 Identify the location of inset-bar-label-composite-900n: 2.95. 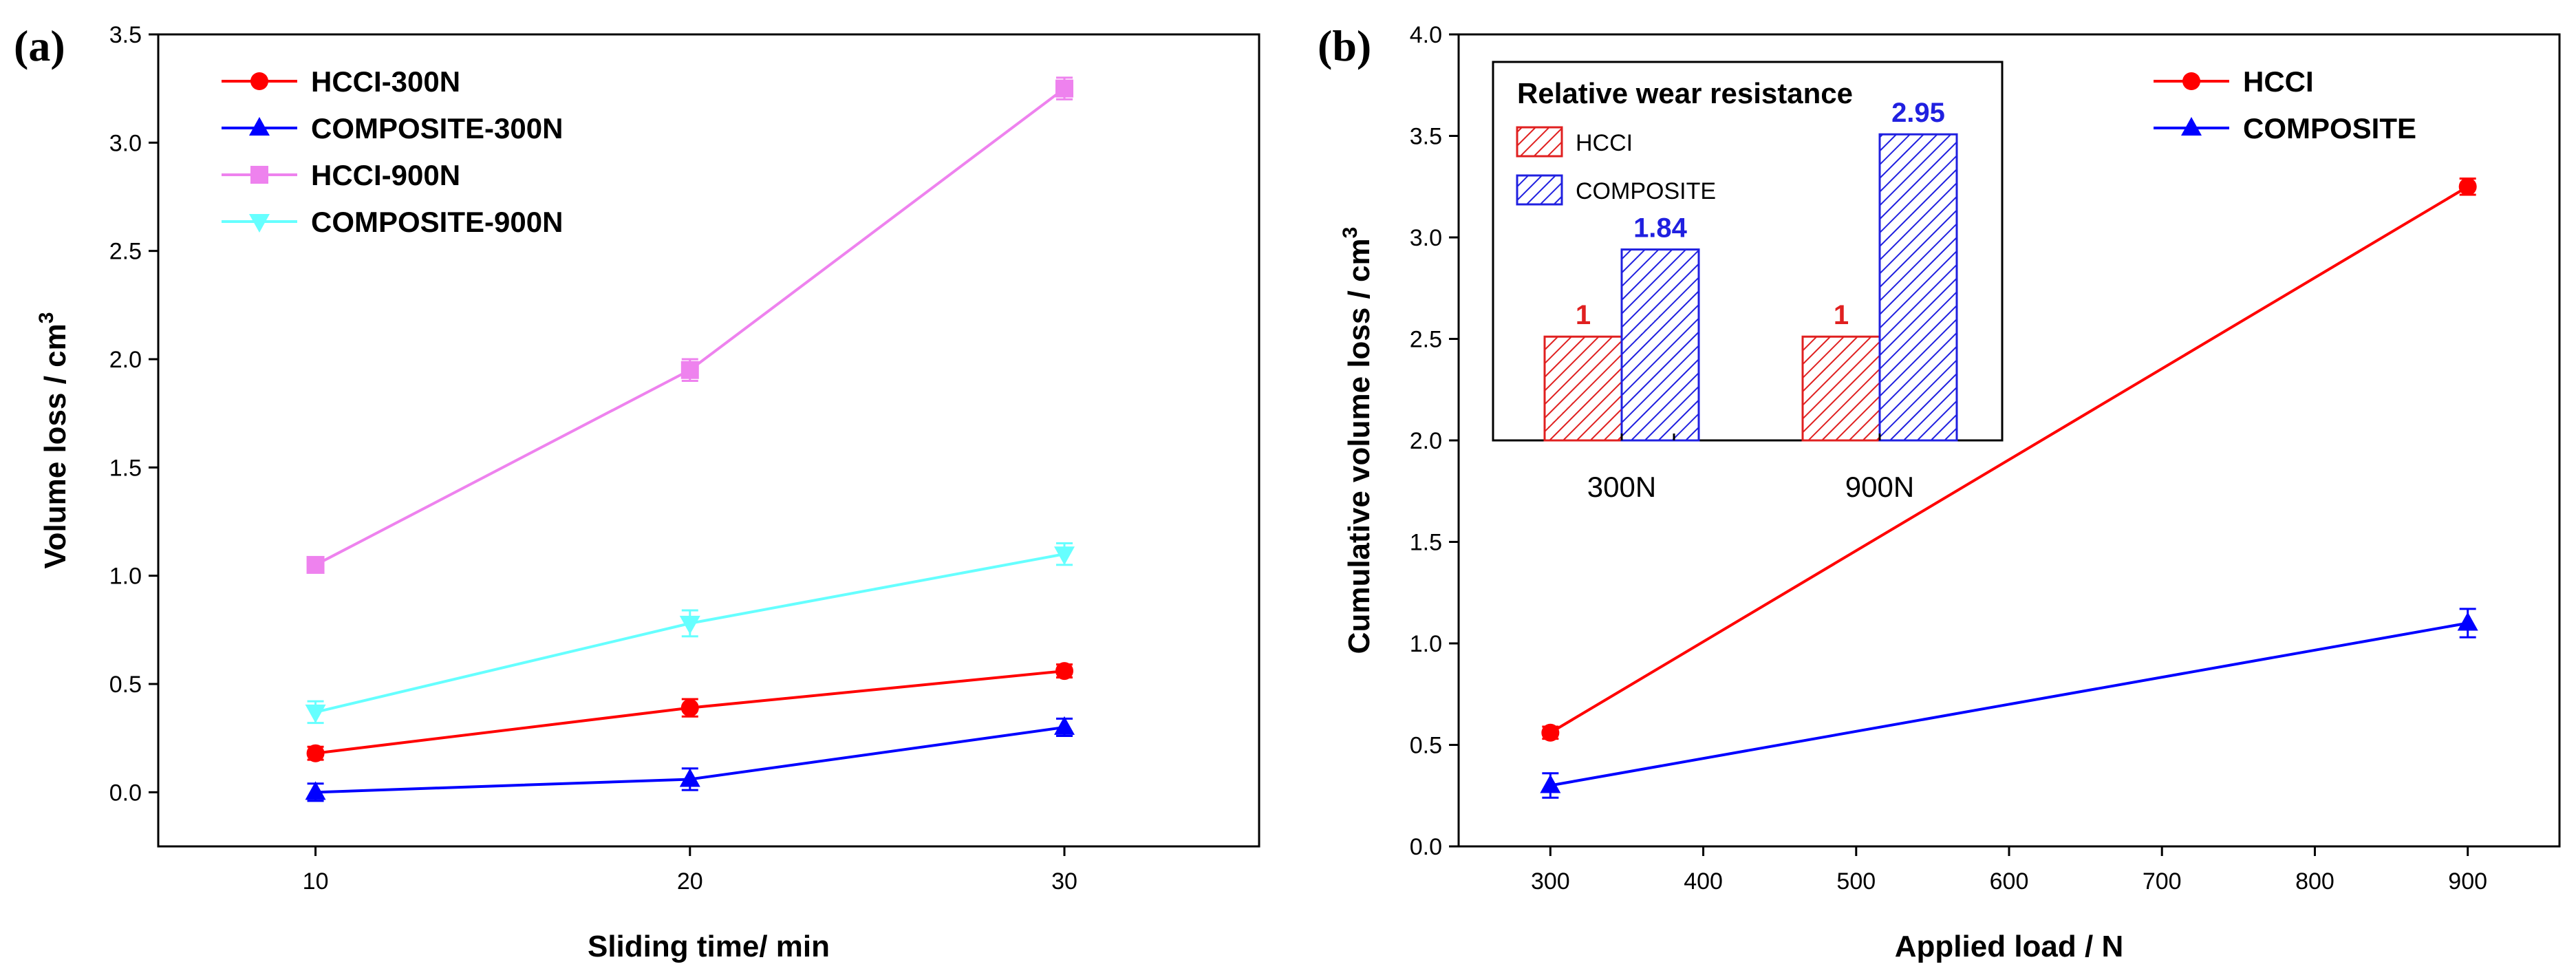
(1918, 113).